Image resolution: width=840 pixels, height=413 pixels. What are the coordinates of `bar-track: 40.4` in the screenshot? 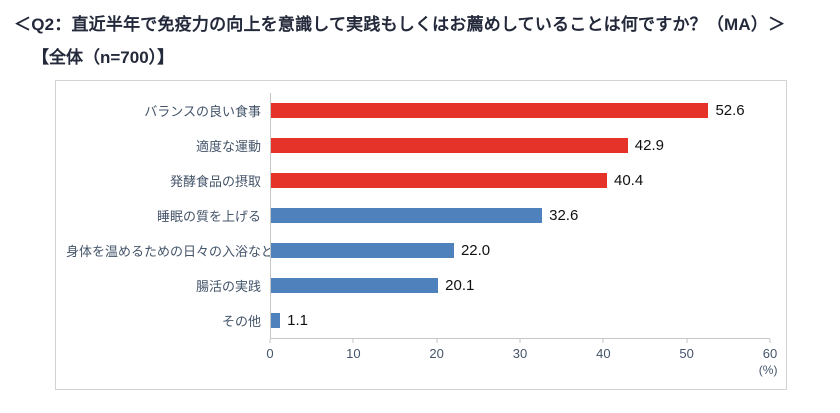 It's located at (520, 180).